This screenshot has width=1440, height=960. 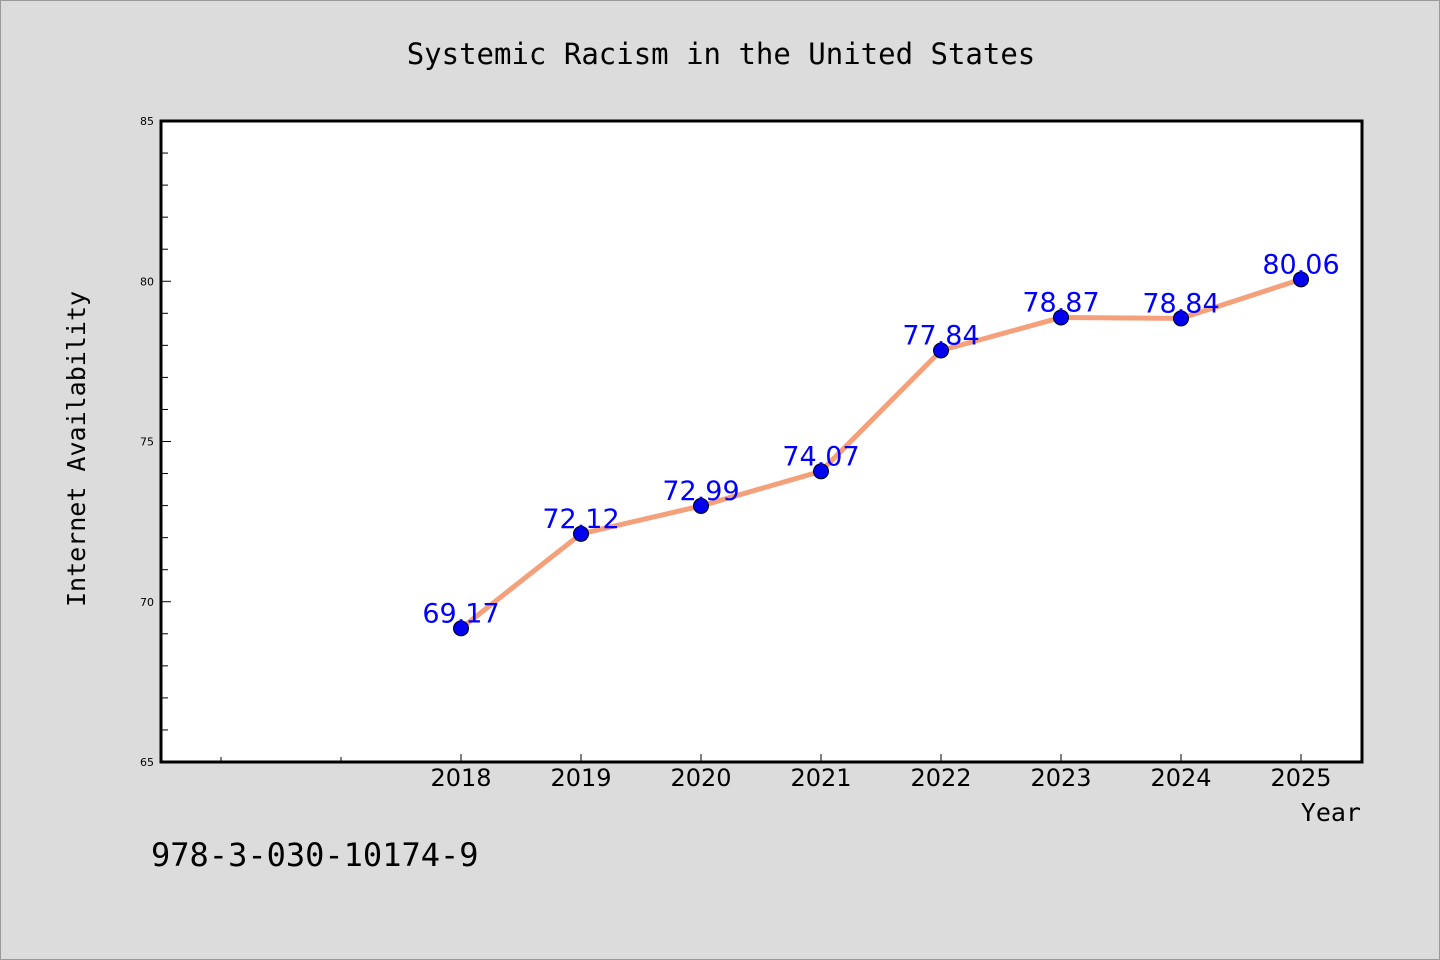 What do you see at coordinates (147, 762) in the screenshot?
I see `y-tick-label: 65` at bounding box center [147, 762].